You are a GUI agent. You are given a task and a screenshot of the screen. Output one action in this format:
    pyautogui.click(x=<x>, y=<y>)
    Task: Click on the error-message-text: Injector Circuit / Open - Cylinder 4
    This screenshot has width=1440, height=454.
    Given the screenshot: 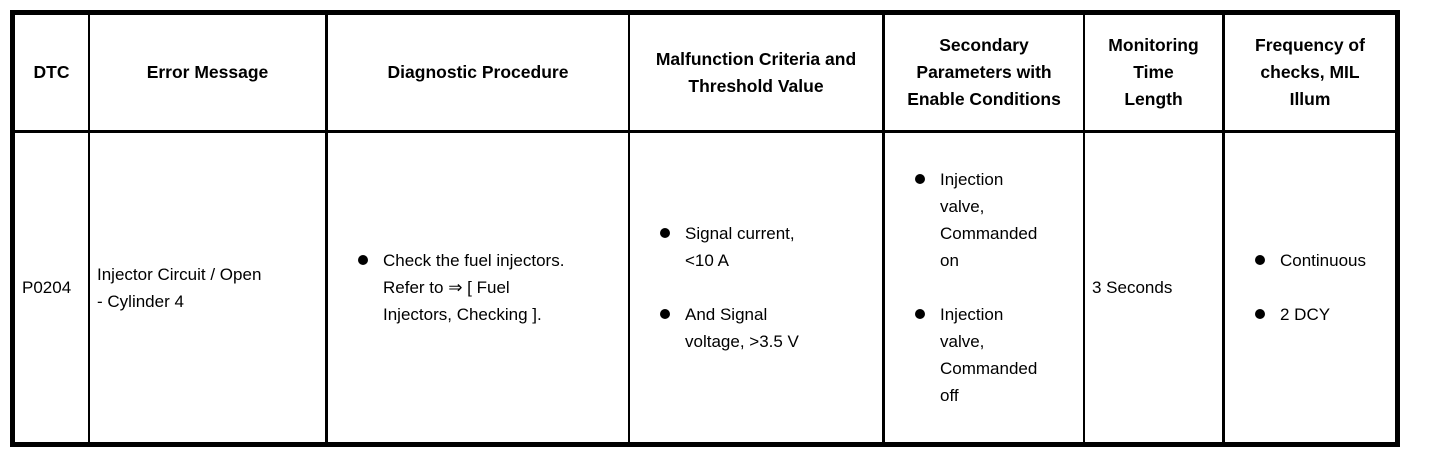 What is the action you would take?
    pyautogui.click(x=179, y=287)
    